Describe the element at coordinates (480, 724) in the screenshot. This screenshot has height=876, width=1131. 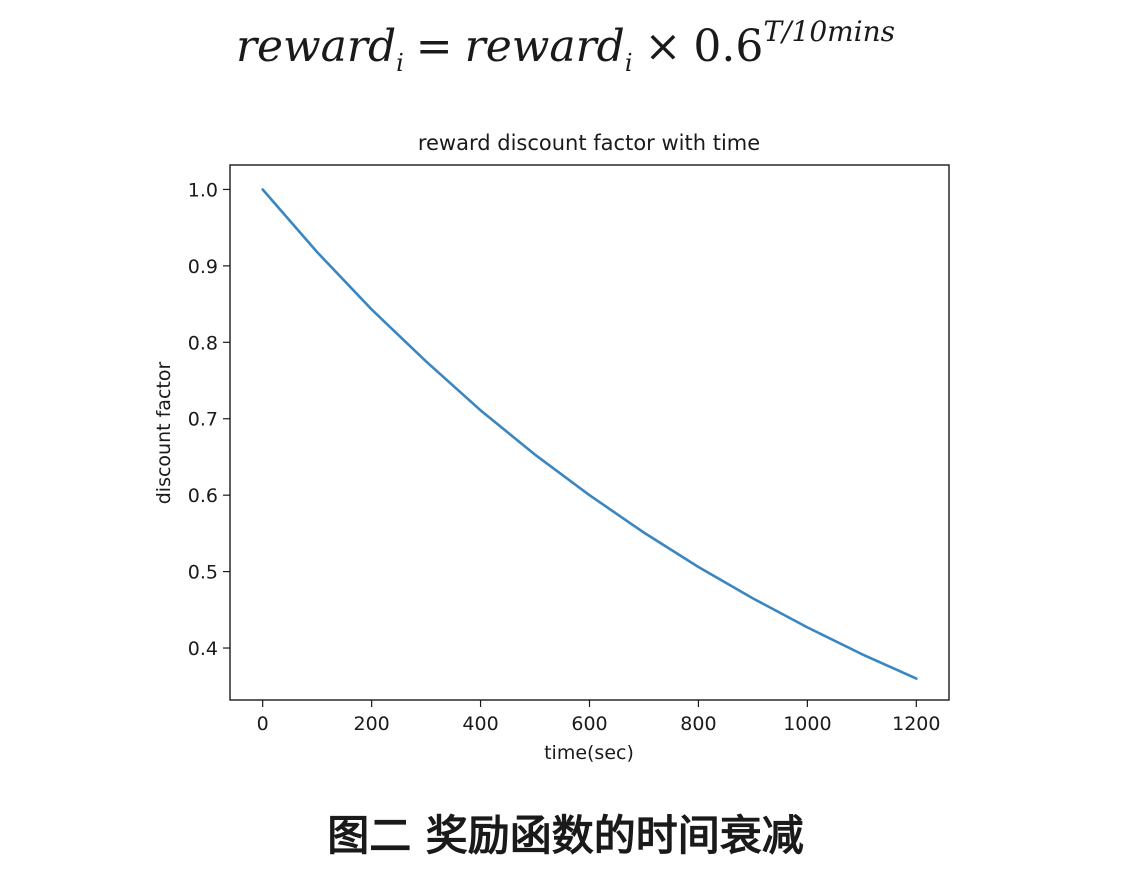
I see `x-tick-label: 400` at that location.